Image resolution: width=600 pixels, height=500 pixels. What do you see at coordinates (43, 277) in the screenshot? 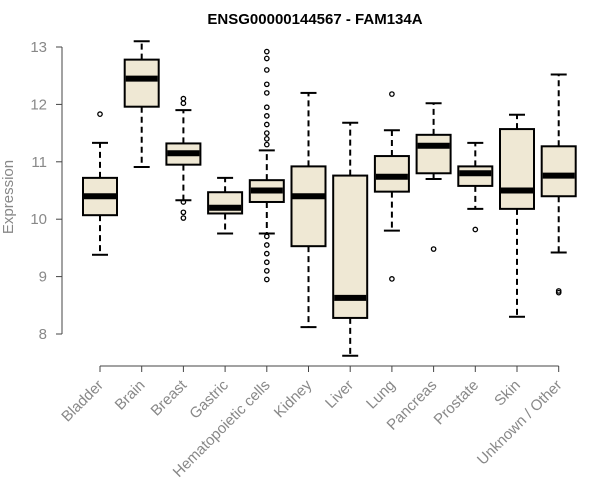
I see `y-tick-label: 9` at bounding box center [43, 277].